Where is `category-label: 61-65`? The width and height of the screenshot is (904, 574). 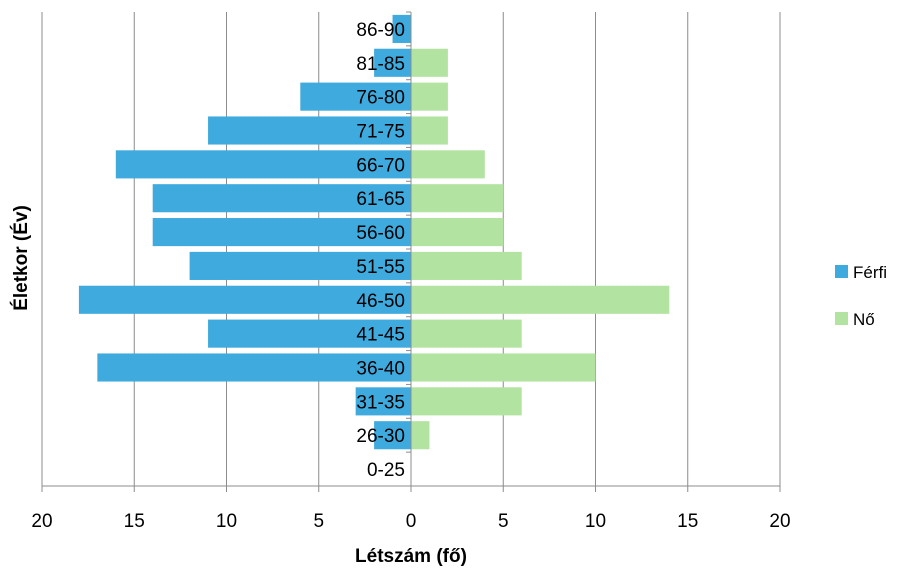
category-label: 61-65 is located at coordinates (380, 199).